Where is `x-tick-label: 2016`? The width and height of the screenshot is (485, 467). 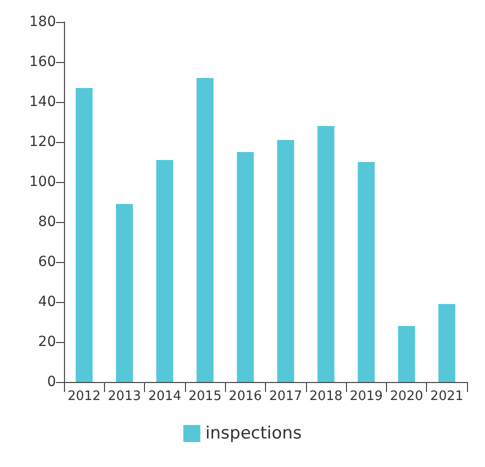 x-tick-label: 2016 is located at coordinates (245, 396).